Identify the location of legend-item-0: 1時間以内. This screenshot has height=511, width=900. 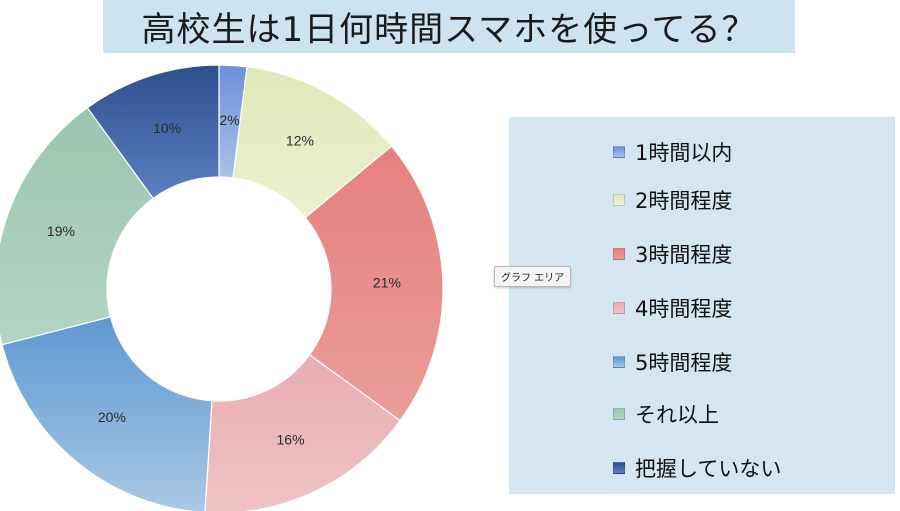
(672, 152).